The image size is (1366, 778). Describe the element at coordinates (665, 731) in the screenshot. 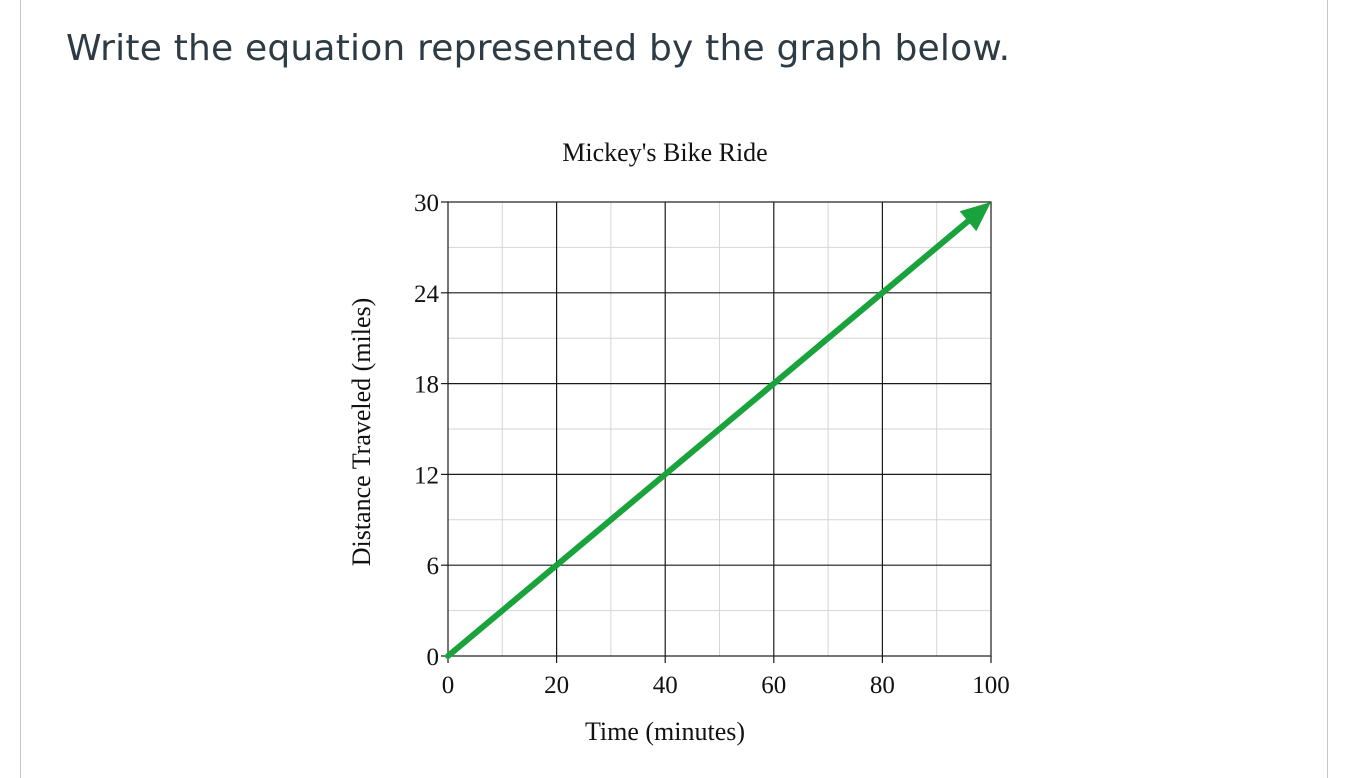

I see `x-axis-label: Time (minutes)` at that location.